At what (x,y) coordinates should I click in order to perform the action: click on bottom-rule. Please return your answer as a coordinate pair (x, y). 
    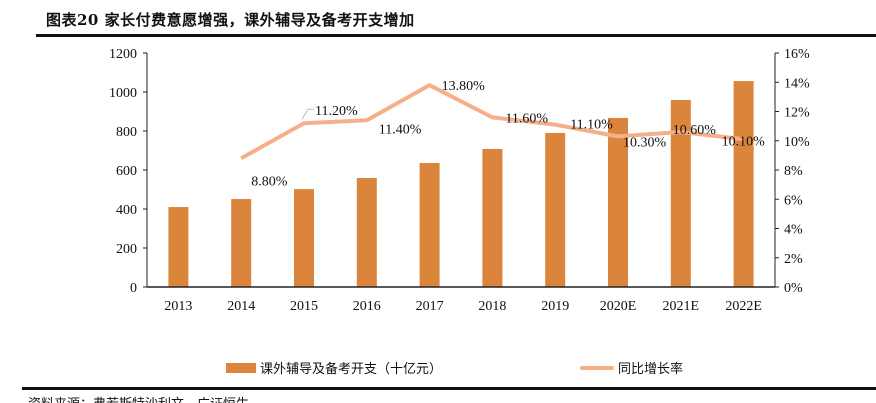
    Looking at the image, I should click on (449, 388).